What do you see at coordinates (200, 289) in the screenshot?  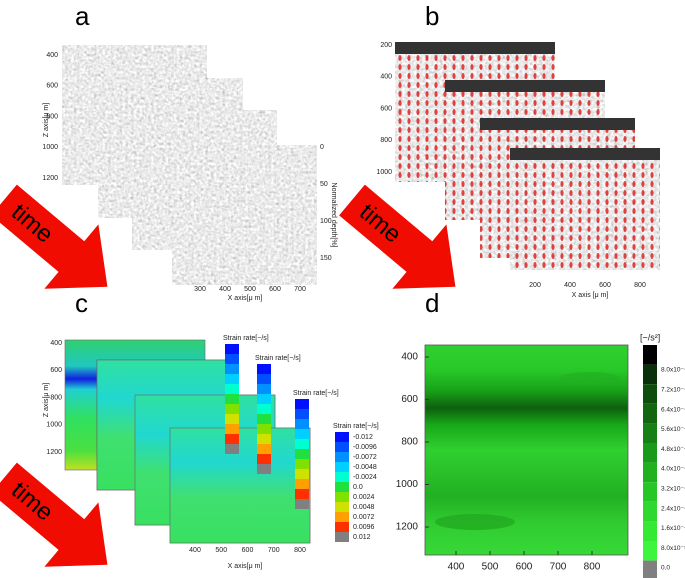 I see `x-tick-label: 300` at bounding box center [200, 289].